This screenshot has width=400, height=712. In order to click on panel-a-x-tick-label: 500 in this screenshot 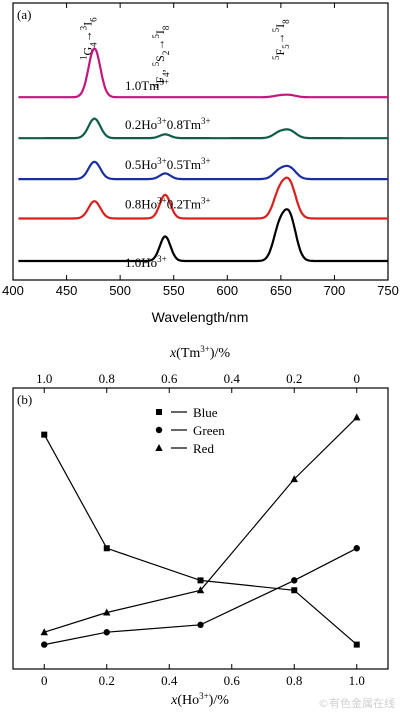, I will do `click(120, 290)`.